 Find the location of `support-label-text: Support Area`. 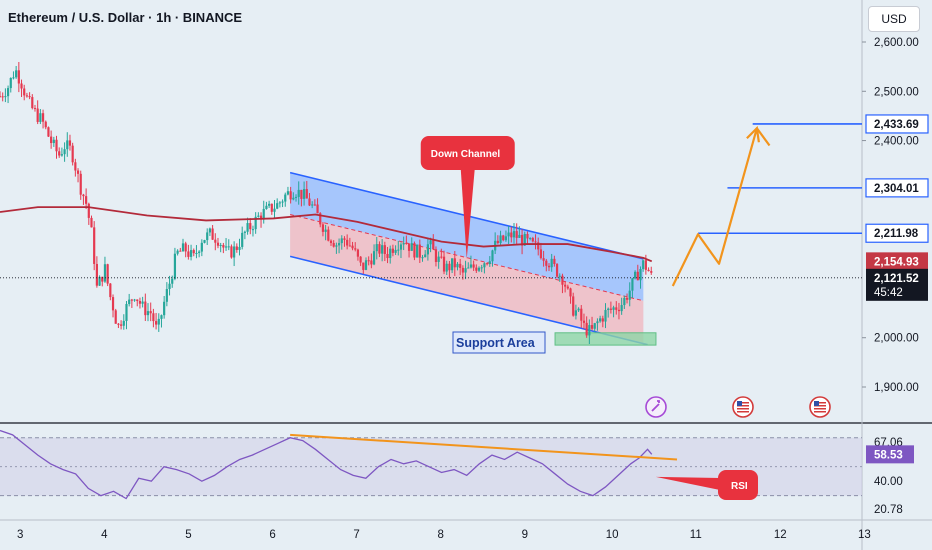

support-label-text: Support Area is located at coordinates (496, 343).